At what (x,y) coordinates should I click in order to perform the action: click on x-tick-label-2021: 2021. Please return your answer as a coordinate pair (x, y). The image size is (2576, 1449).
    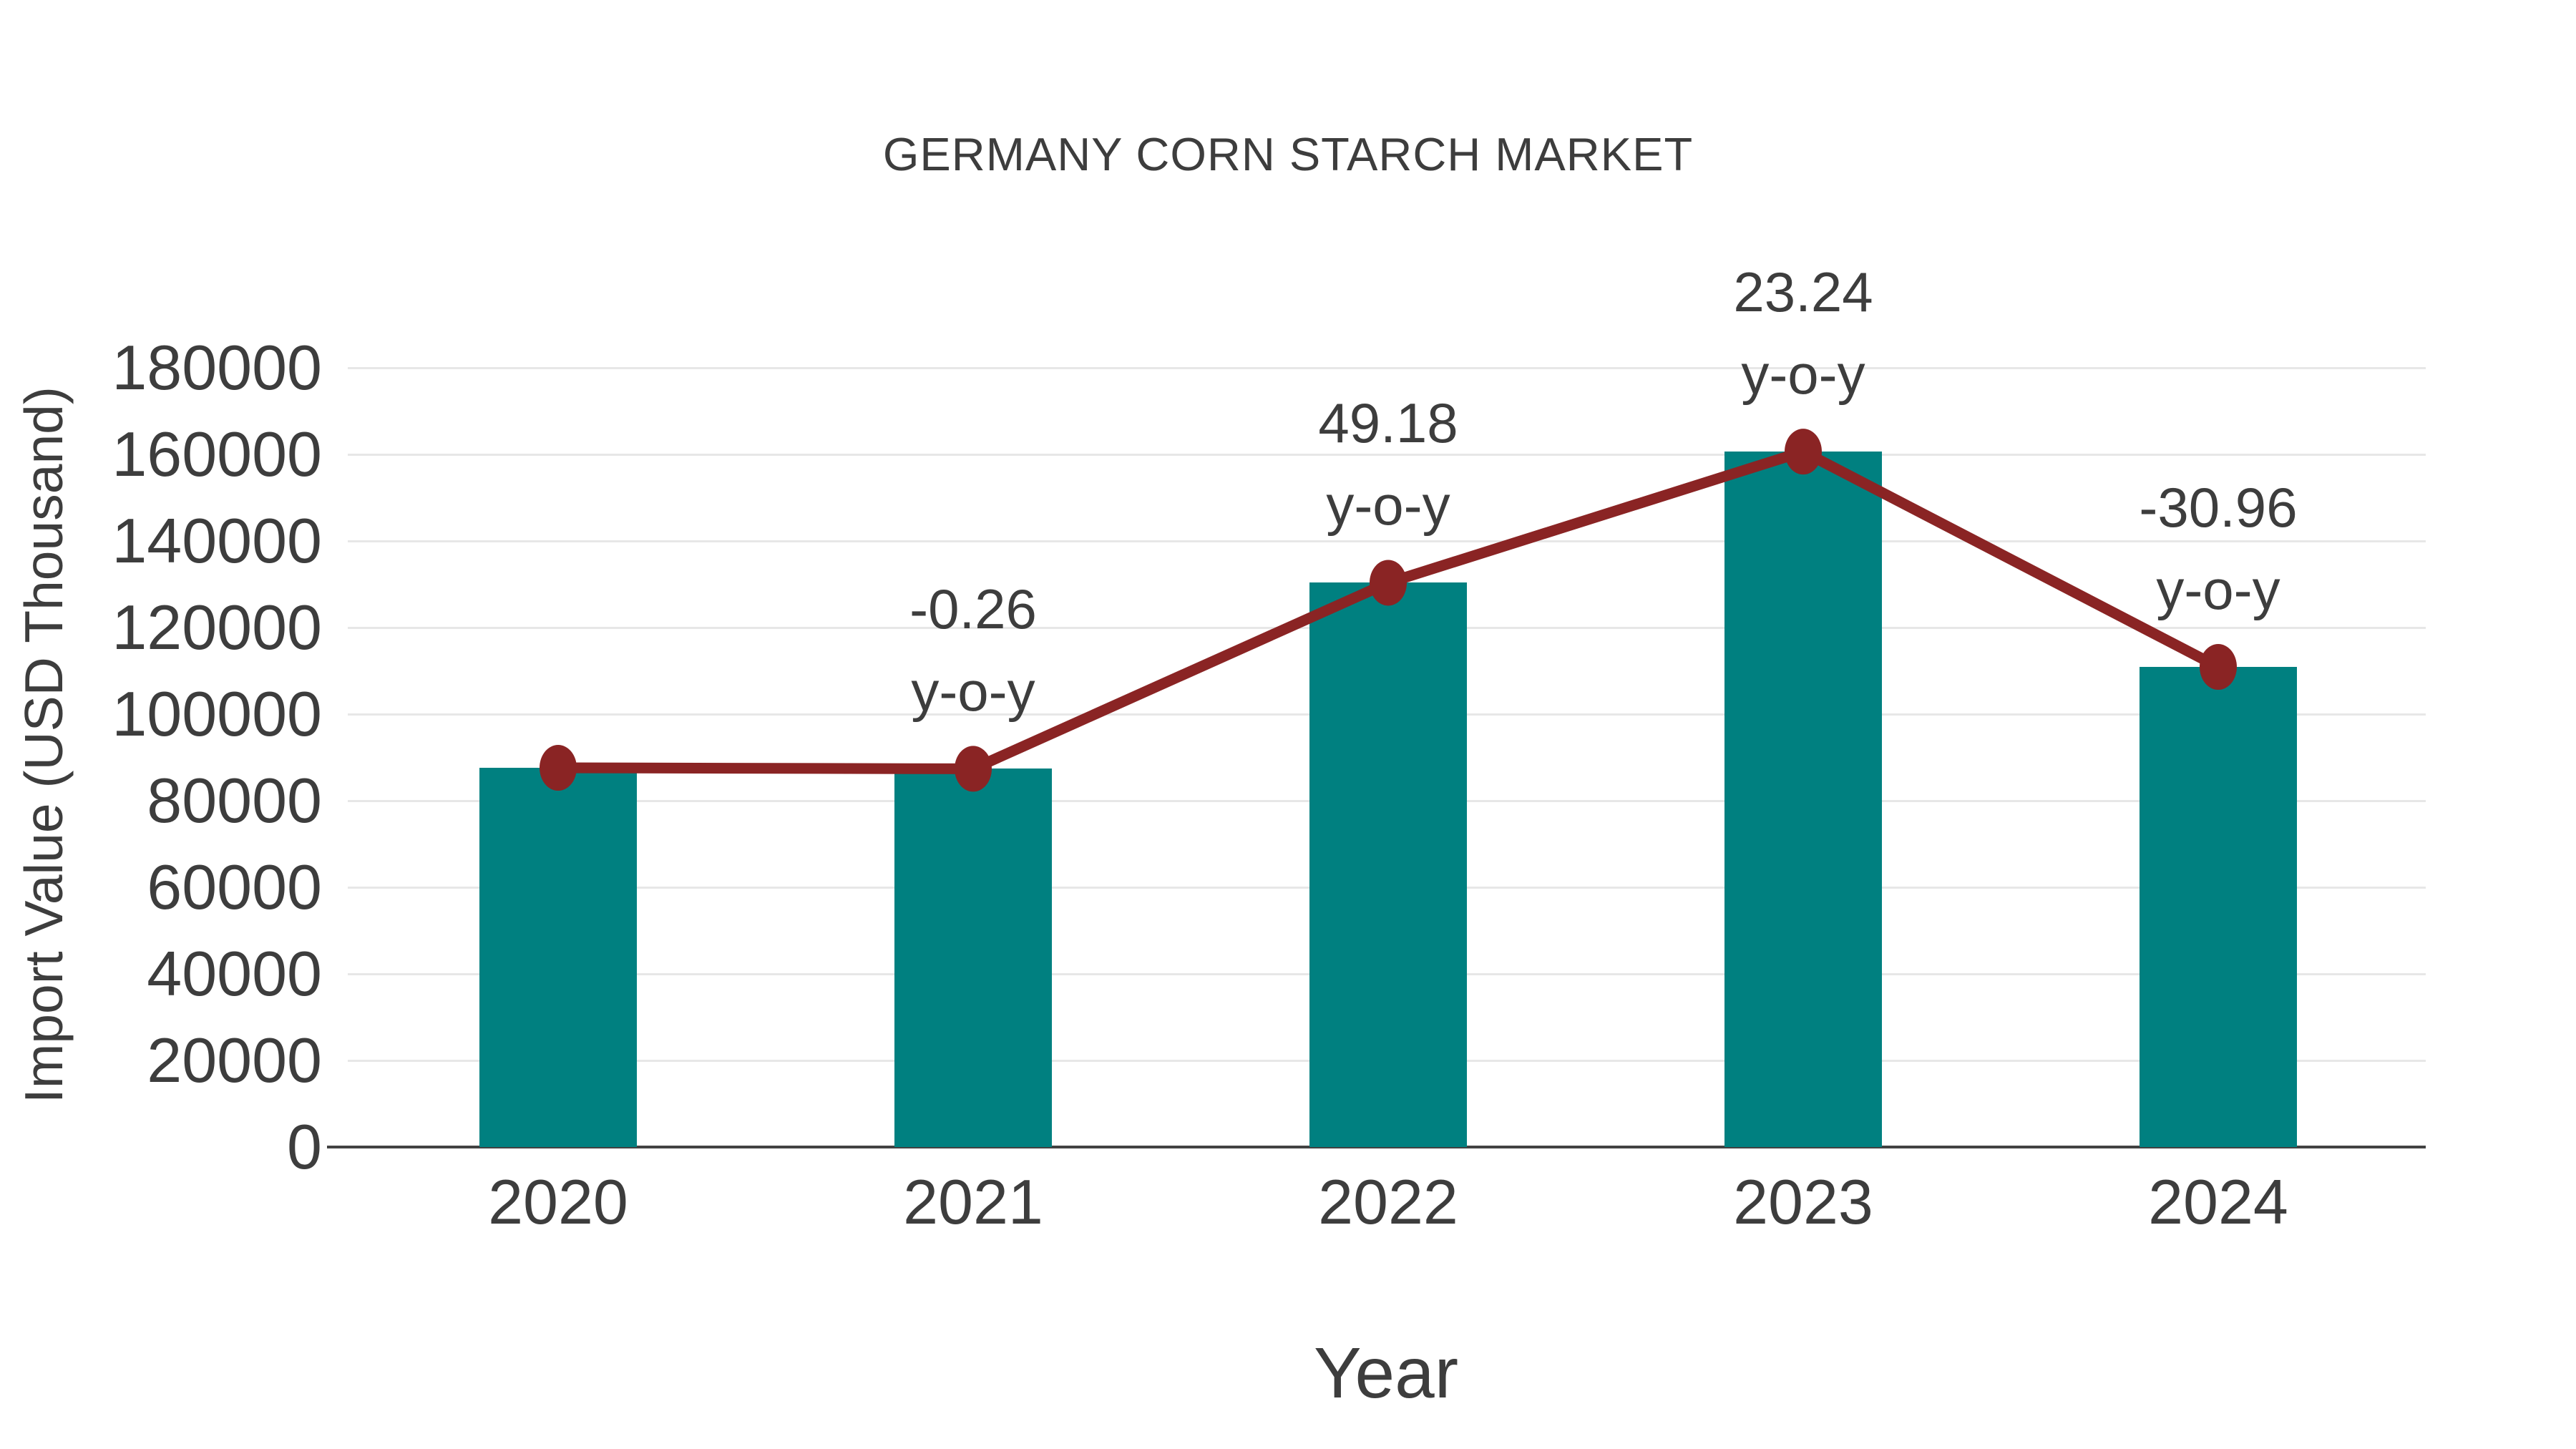
    Looking at the image, I should click on (973, 1201).